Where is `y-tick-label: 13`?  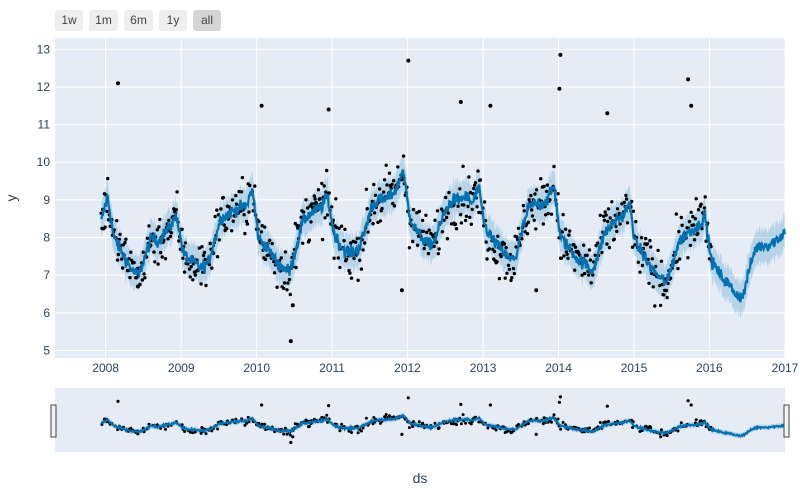
y-tick-label: 13 is located at coordinates (44, 49).